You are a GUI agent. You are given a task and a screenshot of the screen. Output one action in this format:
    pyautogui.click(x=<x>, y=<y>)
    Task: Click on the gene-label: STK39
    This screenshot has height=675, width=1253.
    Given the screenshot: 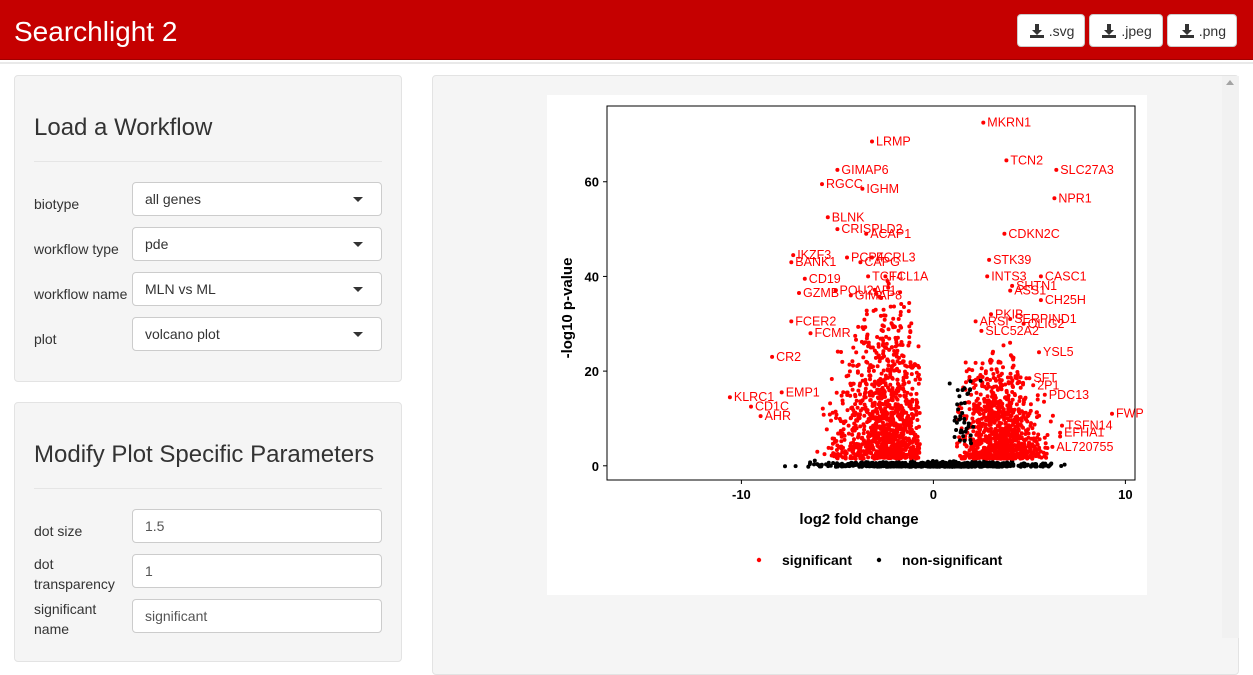 What is the action you would take?
    pyautogui.click(x=1012, y=260)
    